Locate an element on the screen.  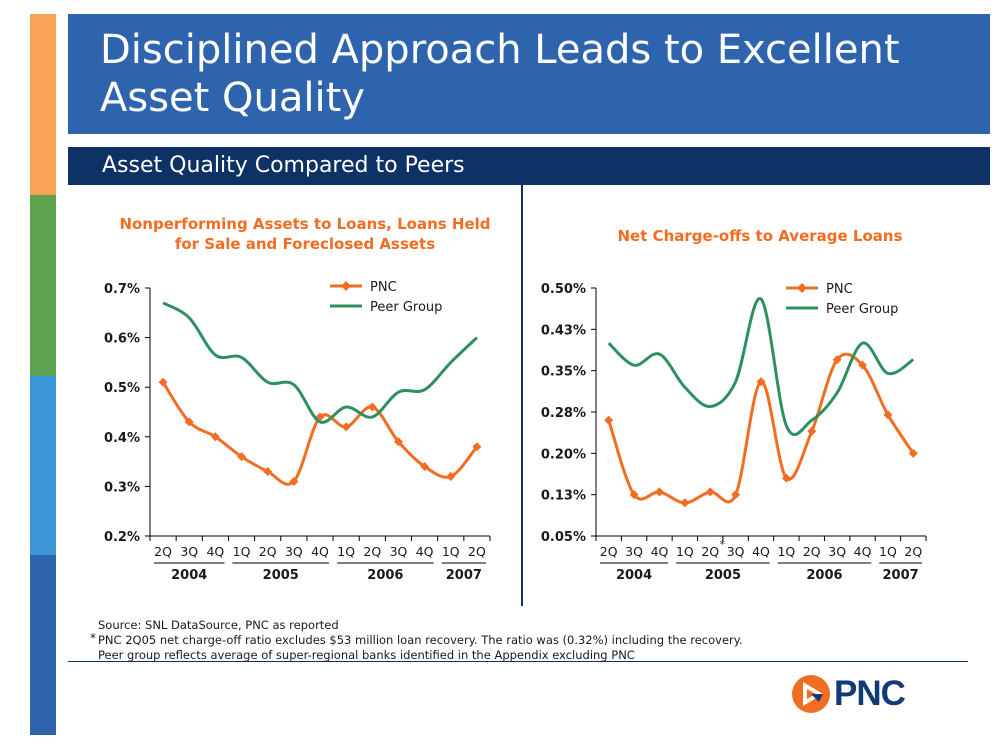
slide-subtitle: Asset Quality Compared to Peers is located at coordinates (283, 165).